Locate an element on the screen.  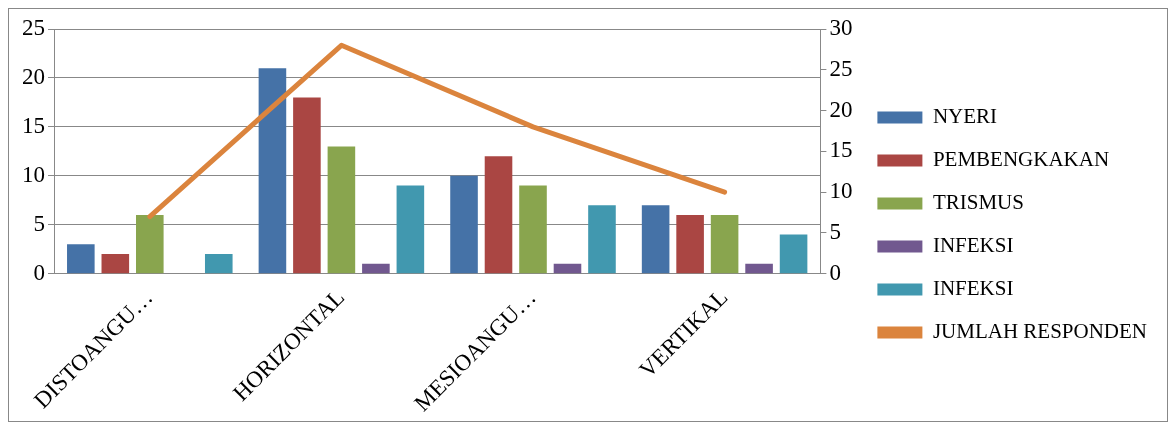
y2-tick-label: 10 is located at coordinates (841, 191).